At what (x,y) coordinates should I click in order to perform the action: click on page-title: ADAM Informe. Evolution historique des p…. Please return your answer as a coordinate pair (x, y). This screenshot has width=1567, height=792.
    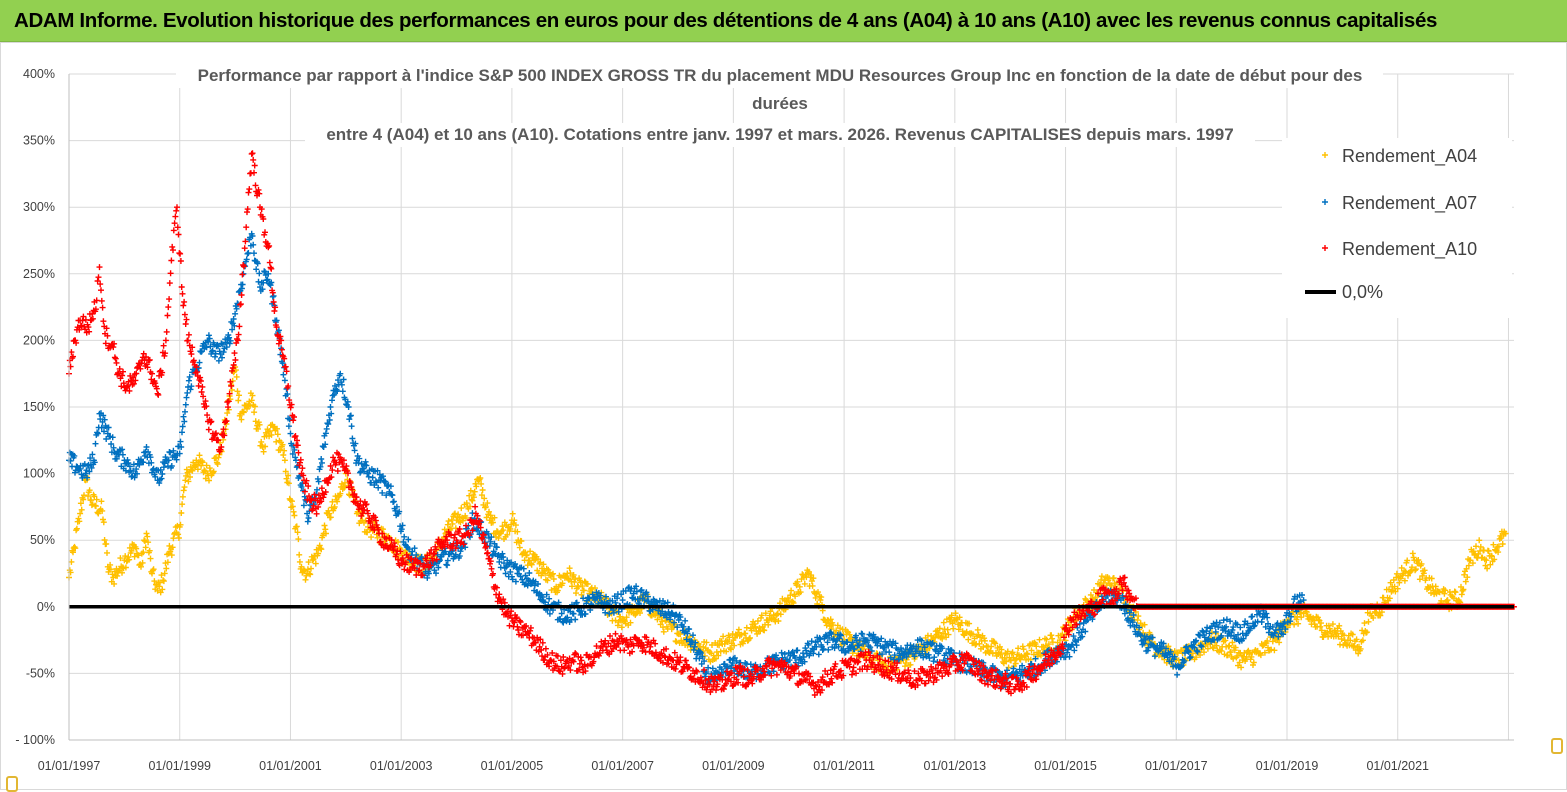
    Looking at the image, I should click on (725, 20).